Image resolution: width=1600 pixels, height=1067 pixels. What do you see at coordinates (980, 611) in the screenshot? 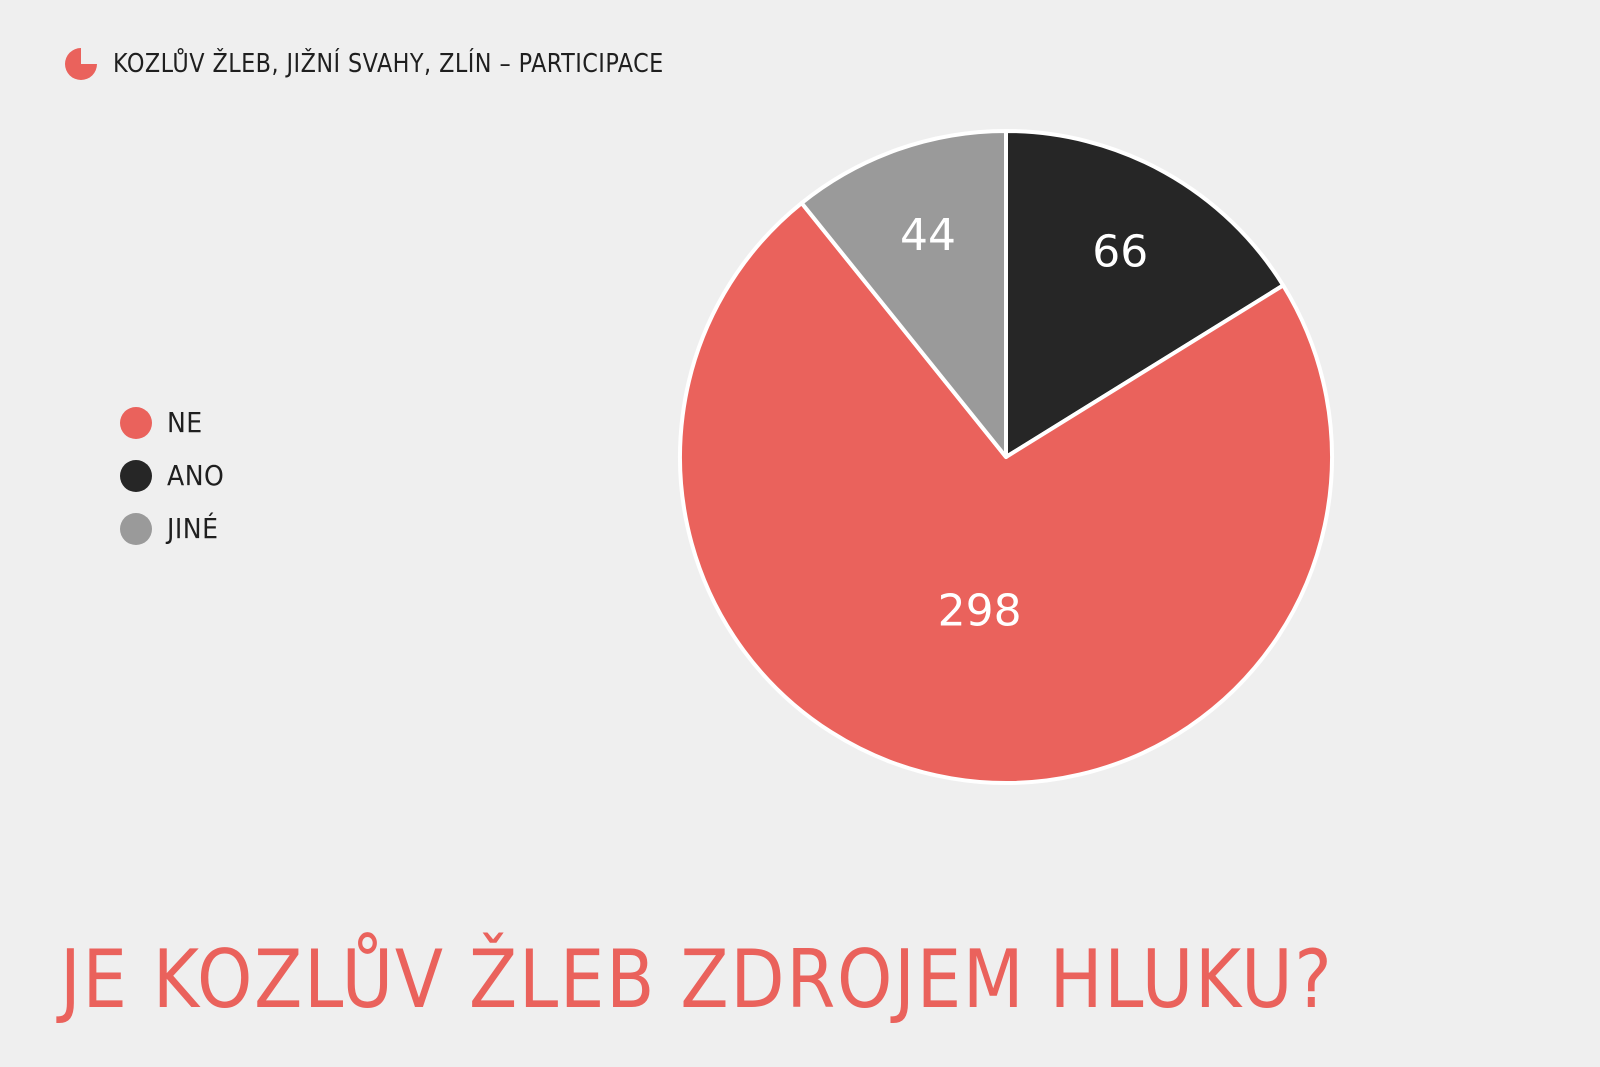
I see `pie-label-ne: 298` at bounding box center [980, 611].